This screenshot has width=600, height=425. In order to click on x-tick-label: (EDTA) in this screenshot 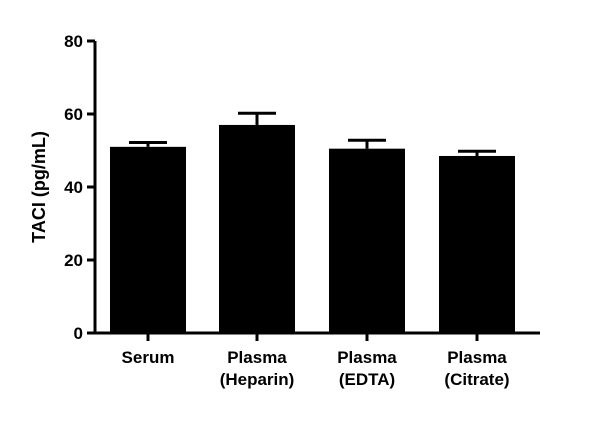, I will do `click(367, 379)`.